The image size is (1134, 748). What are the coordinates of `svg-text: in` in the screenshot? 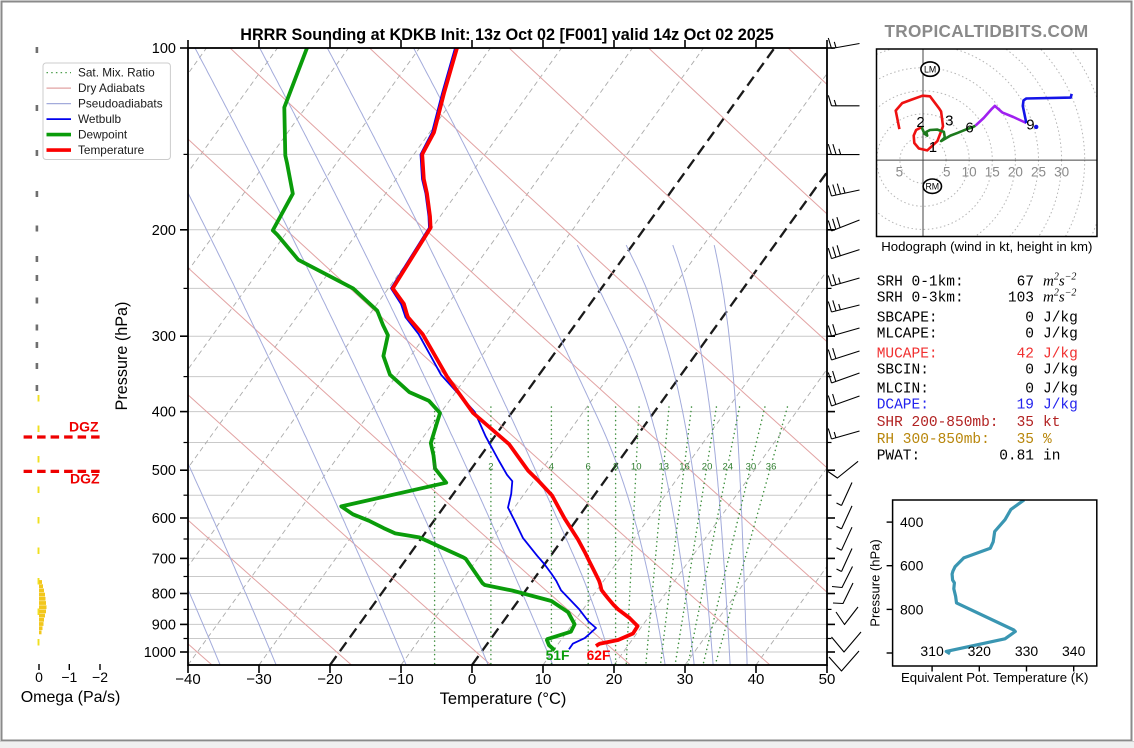 It's located at (1051, 457).